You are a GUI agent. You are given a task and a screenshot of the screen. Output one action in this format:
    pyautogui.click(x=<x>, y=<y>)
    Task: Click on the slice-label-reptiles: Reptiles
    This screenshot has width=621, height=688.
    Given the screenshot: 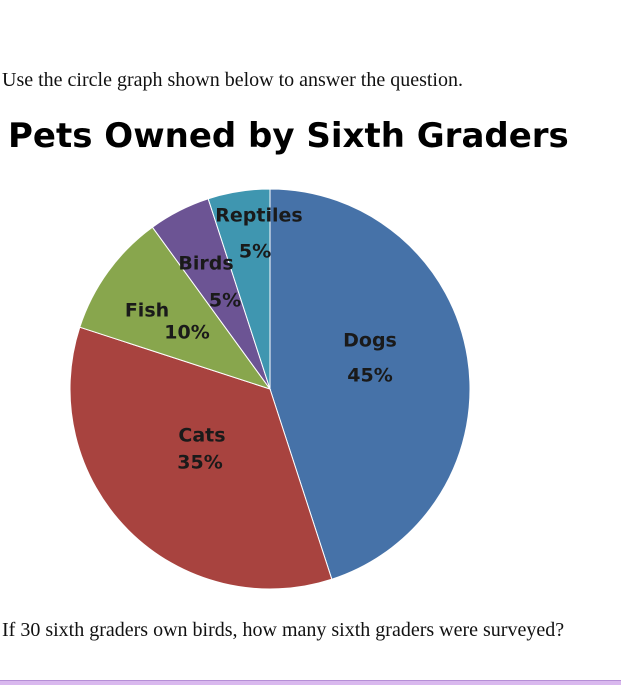 What is the action you would take?
    pyautogui.click(x=258, y=216)
    